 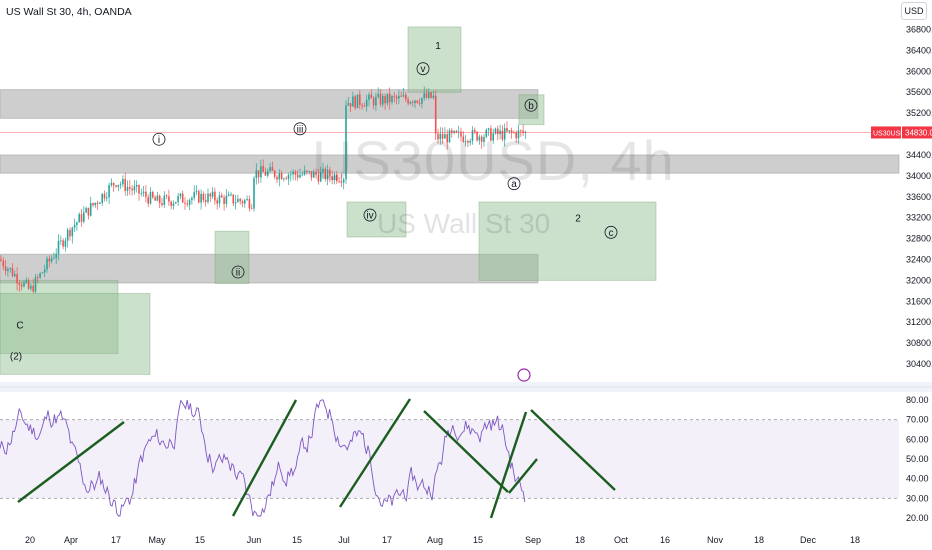 I want to click on price-badge-text: 34830.0, so click(x=918, y=132).